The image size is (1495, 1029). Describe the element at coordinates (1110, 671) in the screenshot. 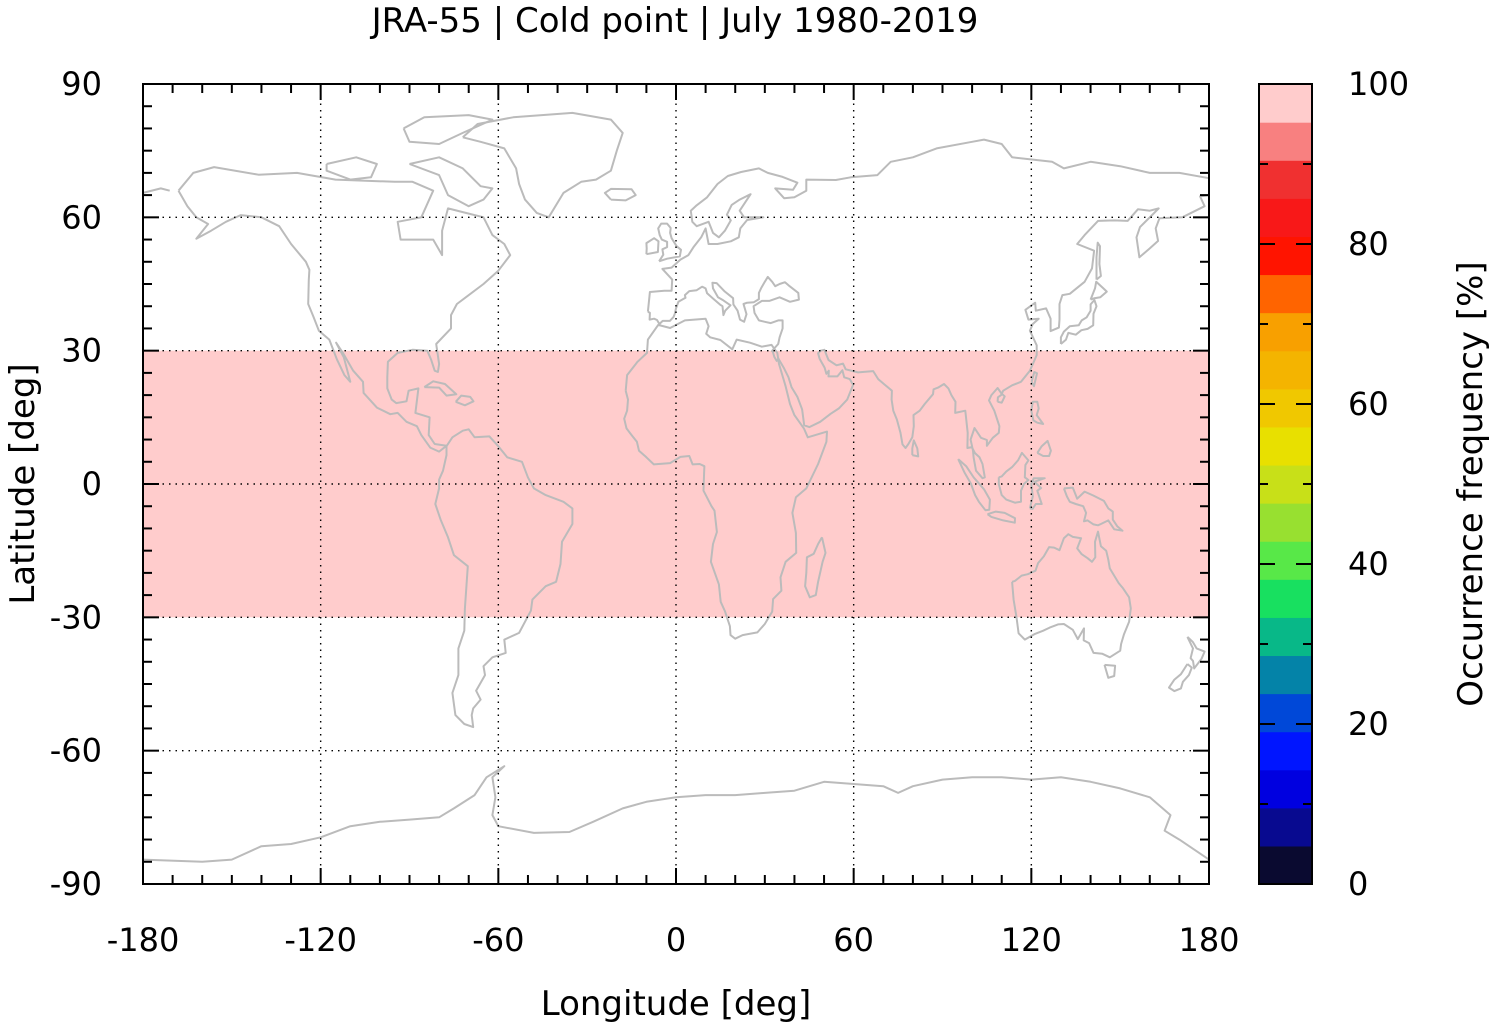

I see `coastline-tasmania` at that location.